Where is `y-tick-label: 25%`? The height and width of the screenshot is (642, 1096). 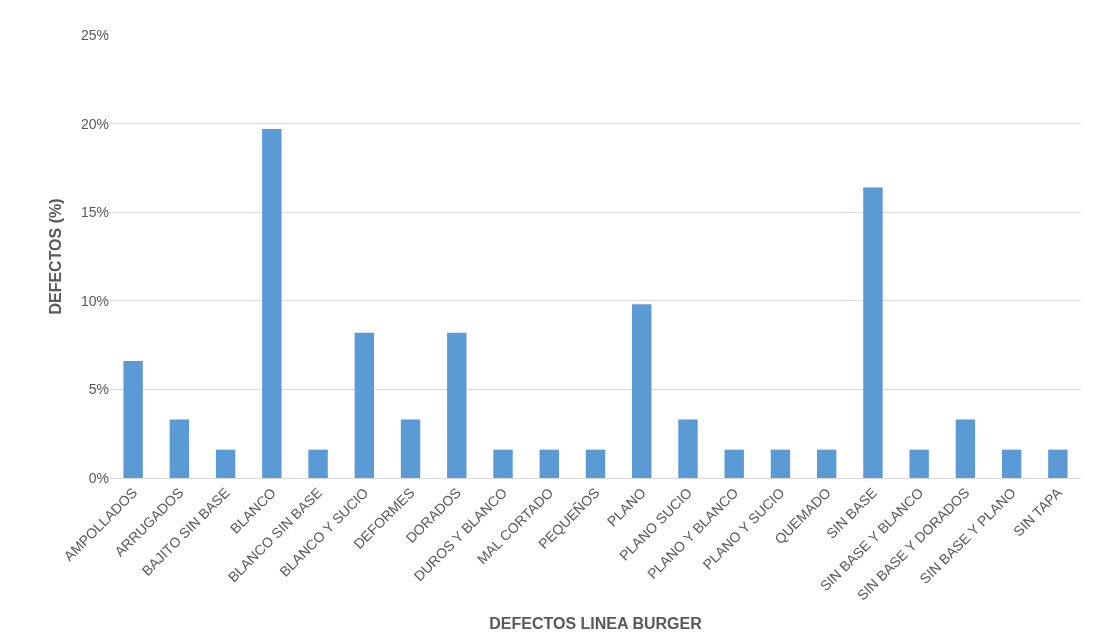
y-tick-label: 25% is located at coordinates (94, 34).